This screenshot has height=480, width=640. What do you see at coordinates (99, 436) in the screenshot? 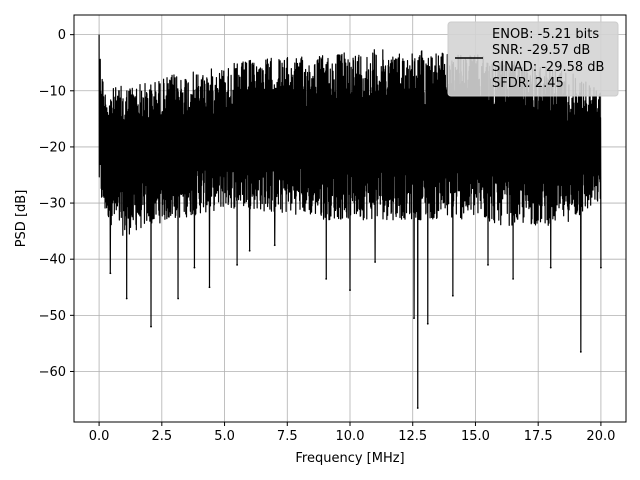
I see `x-tick-label: 0.0` at bounding box center [99, 436].